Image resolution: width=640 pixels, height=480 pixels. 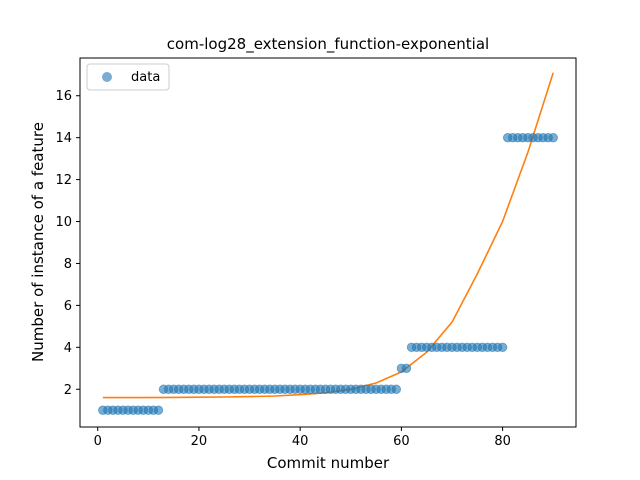 I want to click on y-tick-label: 2, so click(x=68, y=390).